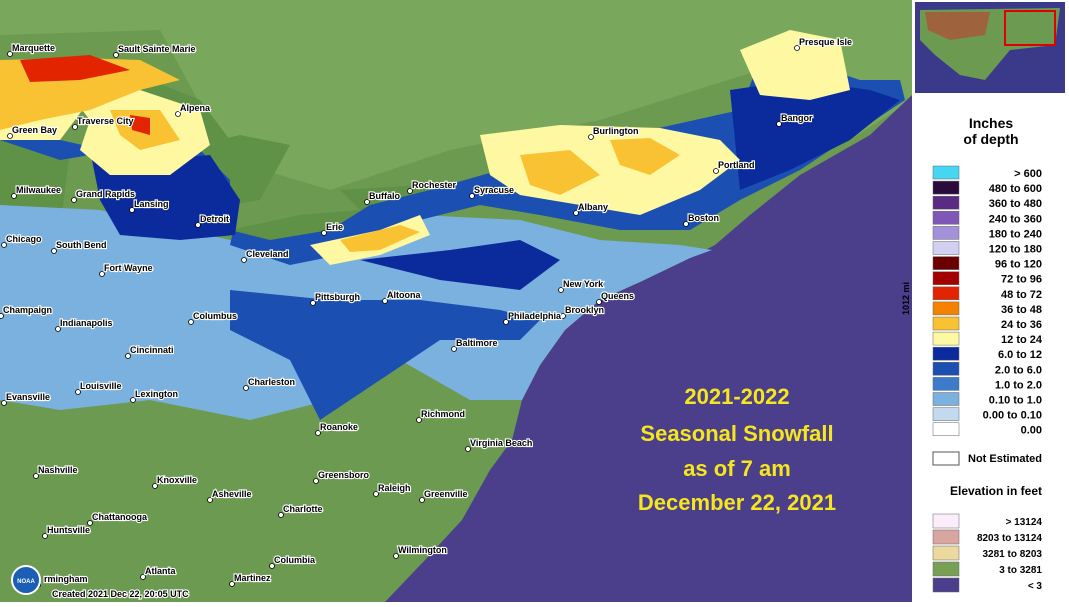 Image resolution: width=1069 pixels, height=607 pixels. Describe the element at coordinates (151, 204) in the screenshot. I see `city-label: Lansing` at that location.